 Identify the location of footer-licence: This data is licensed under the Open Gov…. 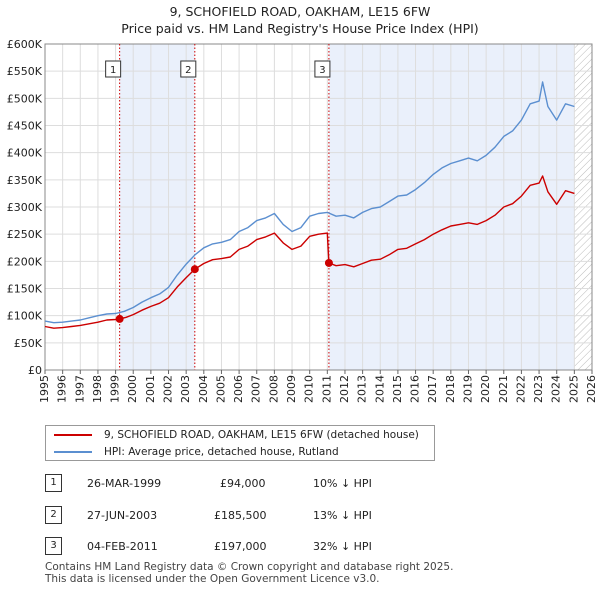
(212, 579).